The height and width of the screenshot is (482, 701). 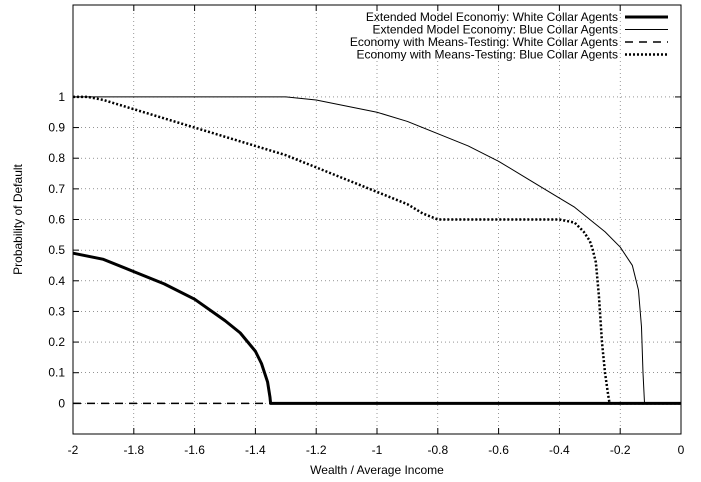 I want to click on x-tick-label: -1, so click(x=377, y=450).